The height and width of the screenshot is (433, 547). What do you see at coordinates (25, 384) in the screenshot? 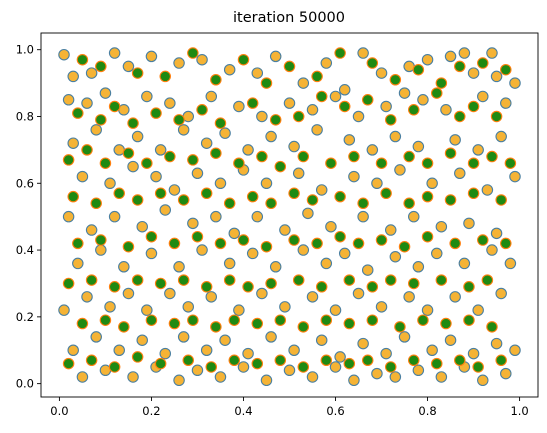
I see `y-tick-label: 0.0` at bounding box center [25, 384].